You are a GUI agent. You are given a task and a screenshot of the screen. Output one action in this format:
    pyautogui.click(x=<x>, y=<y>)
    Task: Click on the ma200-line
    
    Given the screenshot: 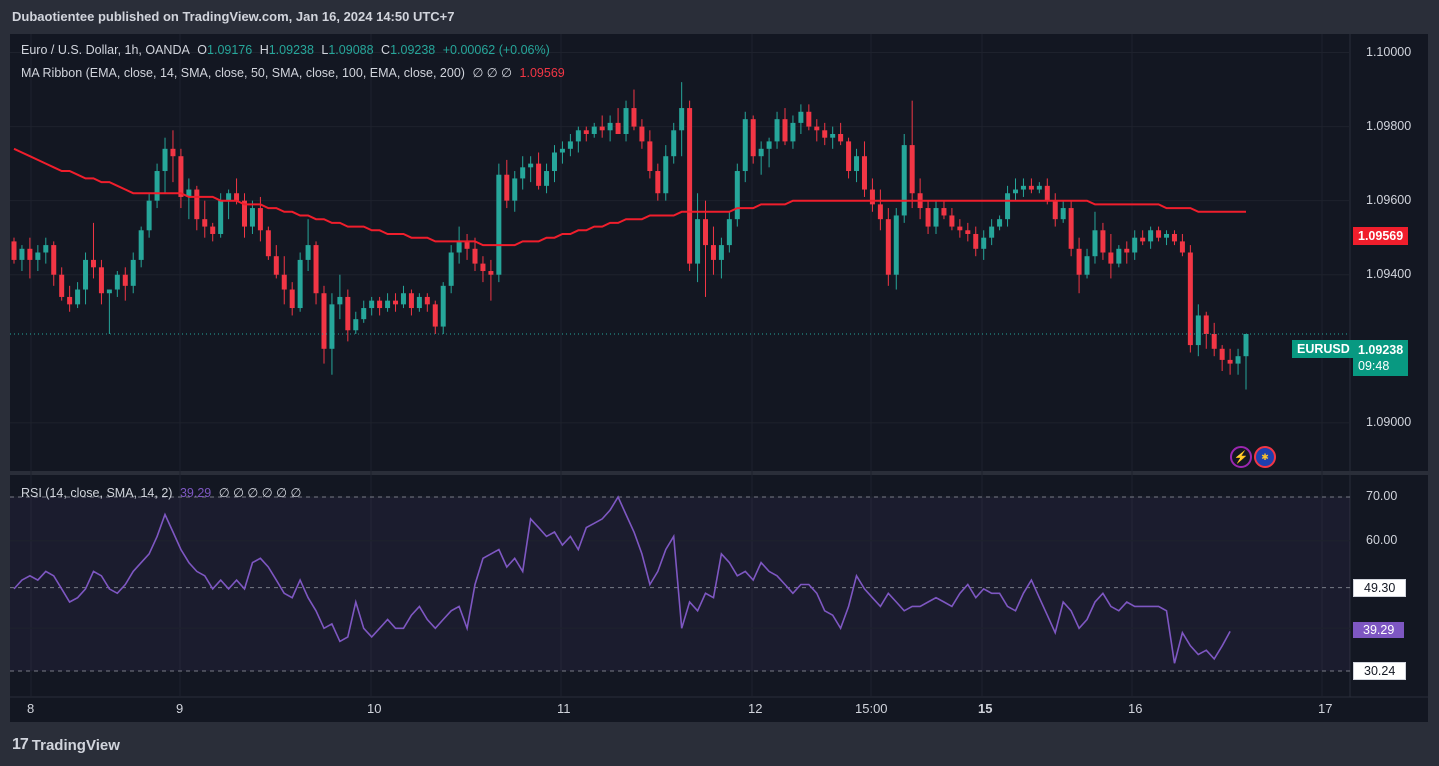 What is the action you would take?
    pyautogui.click(x=629, y=197)
    